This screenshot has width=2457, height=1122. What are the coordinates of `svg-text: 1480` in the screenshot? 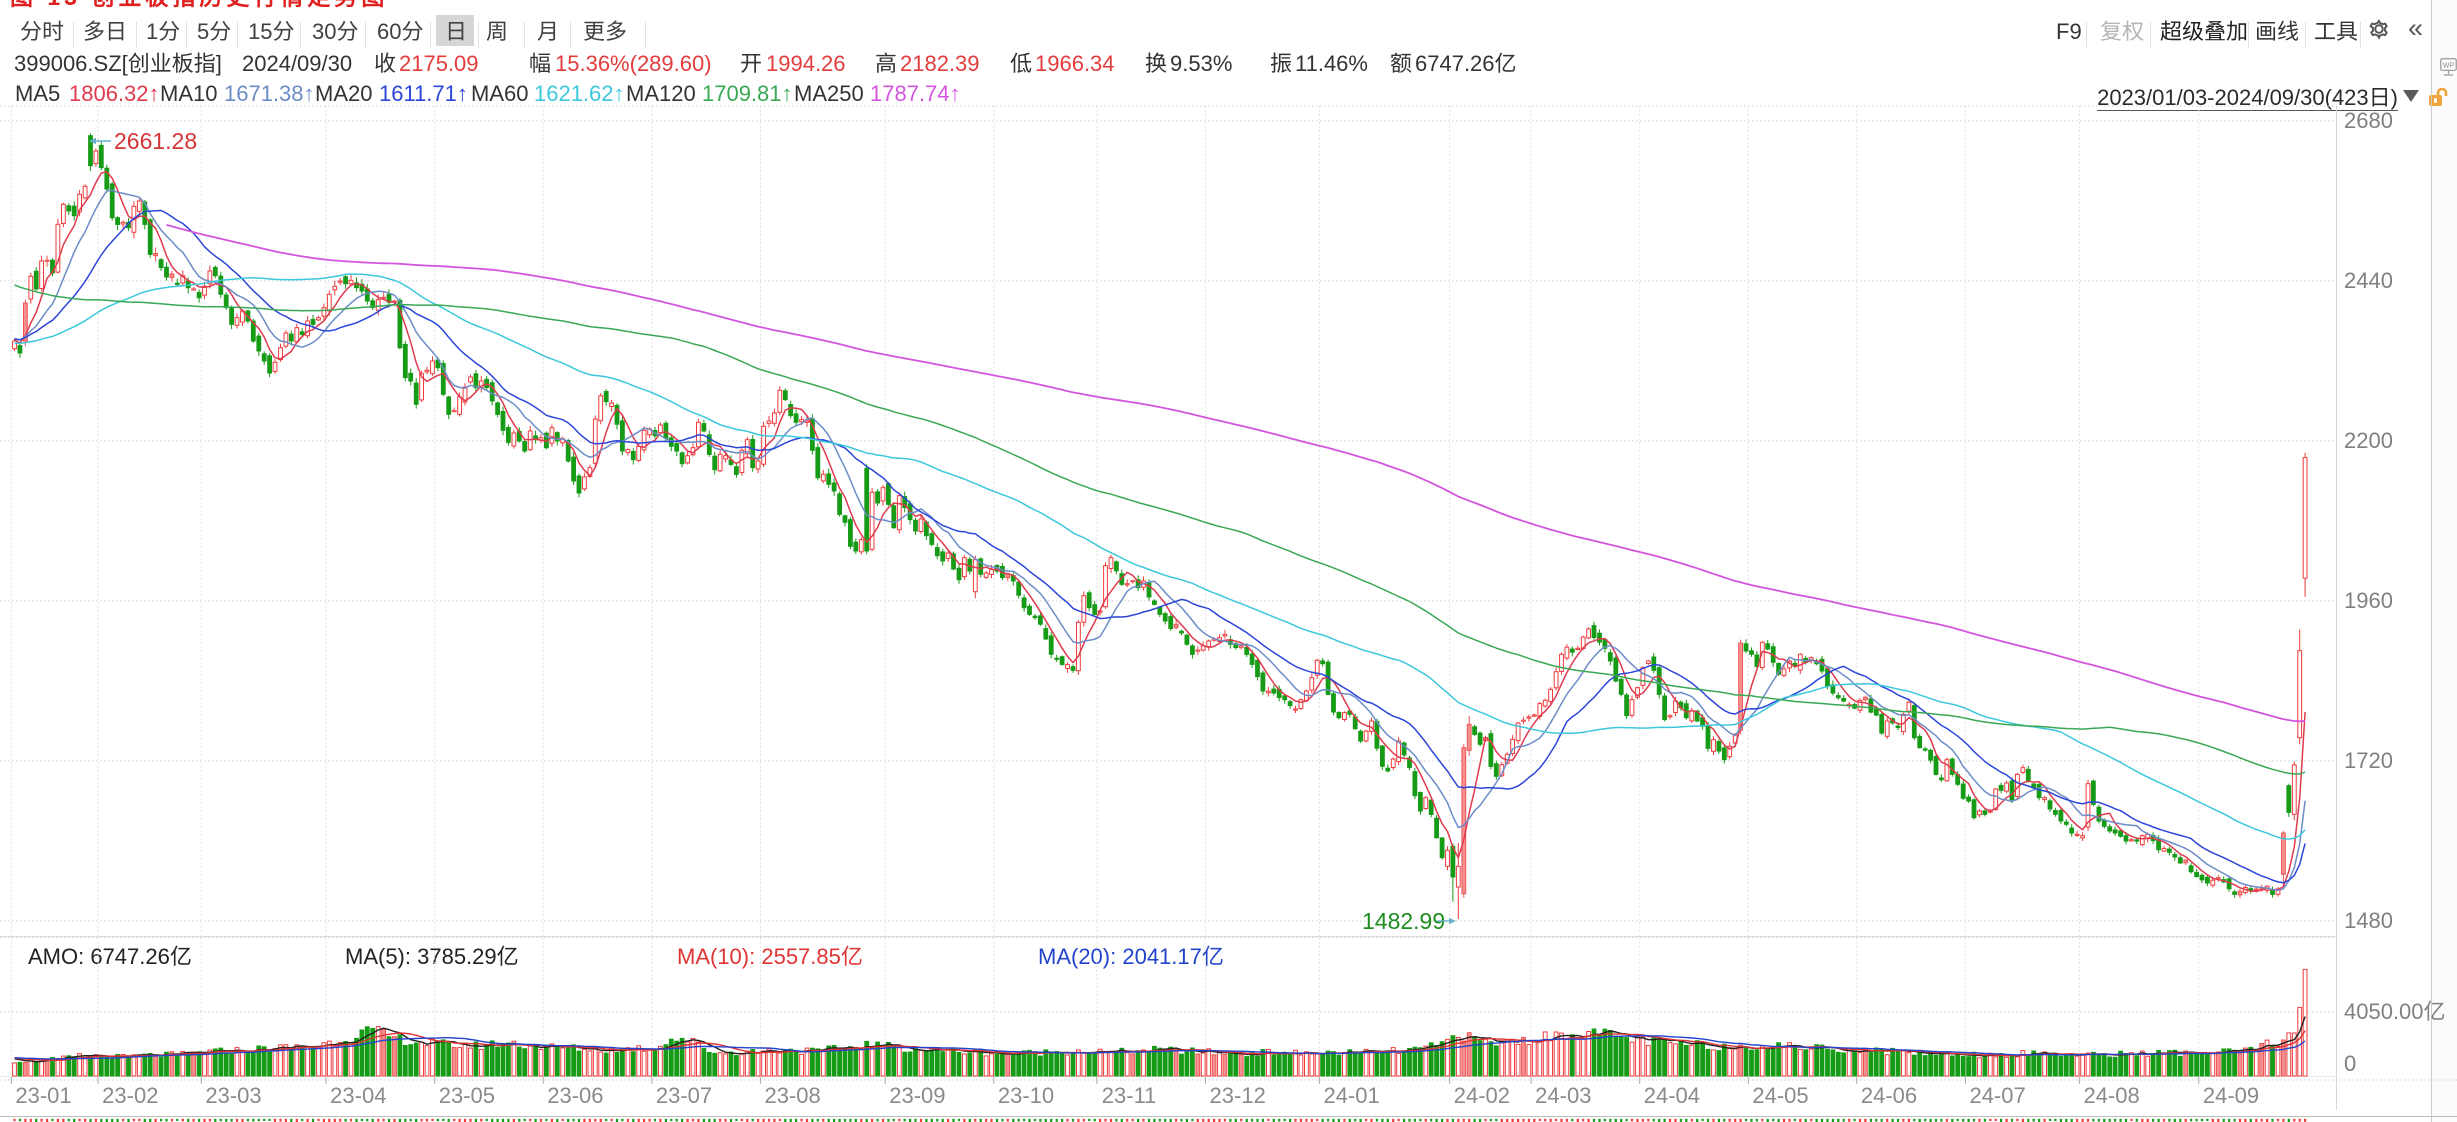 It's located at (2368, 920).